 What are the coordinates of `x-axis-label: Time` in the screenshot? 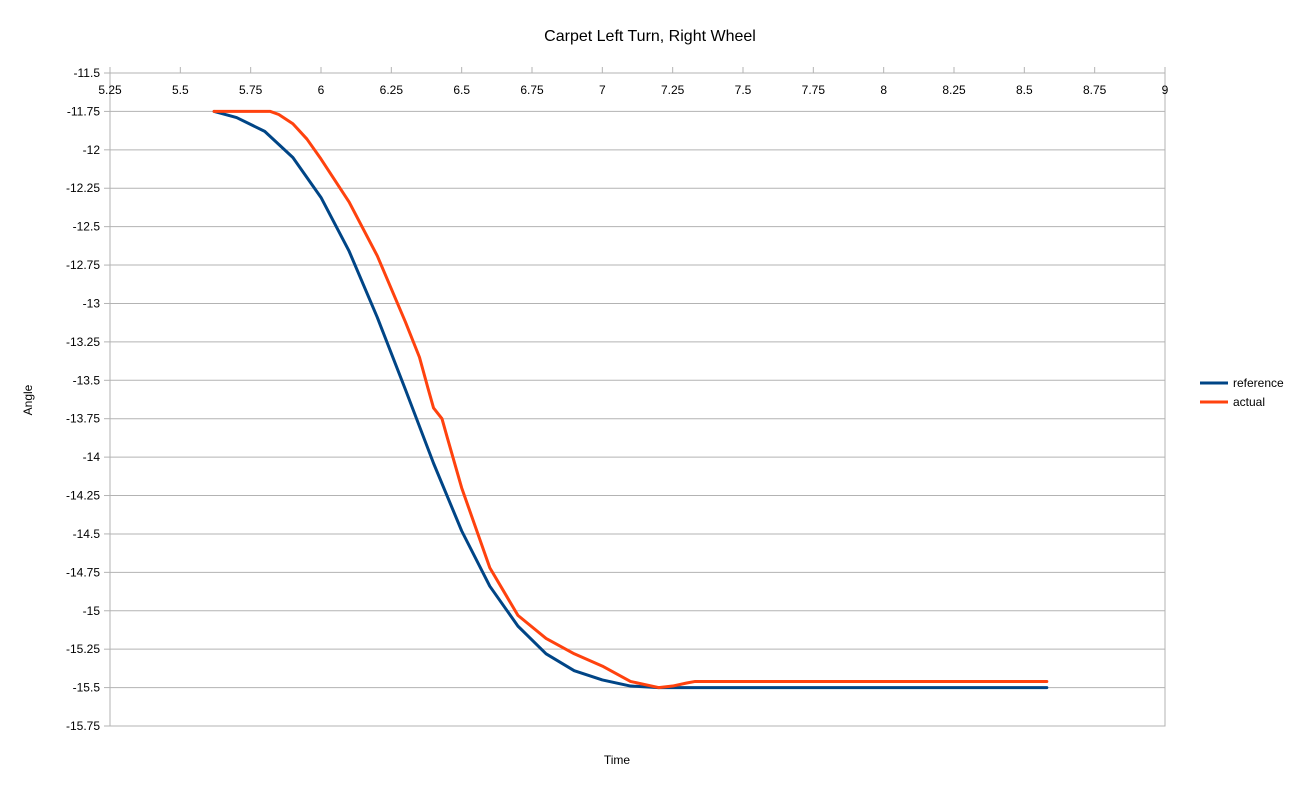 It's located at (617, 760).